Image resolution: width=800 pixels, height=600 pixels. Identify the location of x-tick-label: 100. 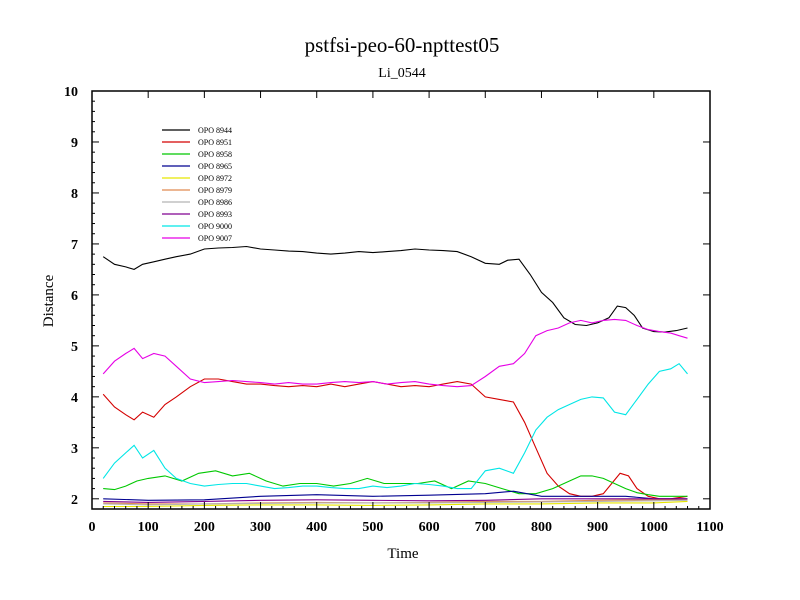
(148, 527).